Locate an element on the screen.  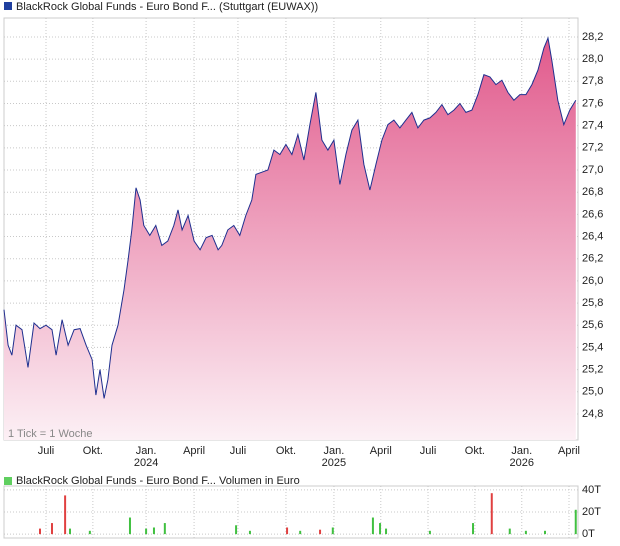
y-tick-label: 25,2 is located at coordinates (592, 369).